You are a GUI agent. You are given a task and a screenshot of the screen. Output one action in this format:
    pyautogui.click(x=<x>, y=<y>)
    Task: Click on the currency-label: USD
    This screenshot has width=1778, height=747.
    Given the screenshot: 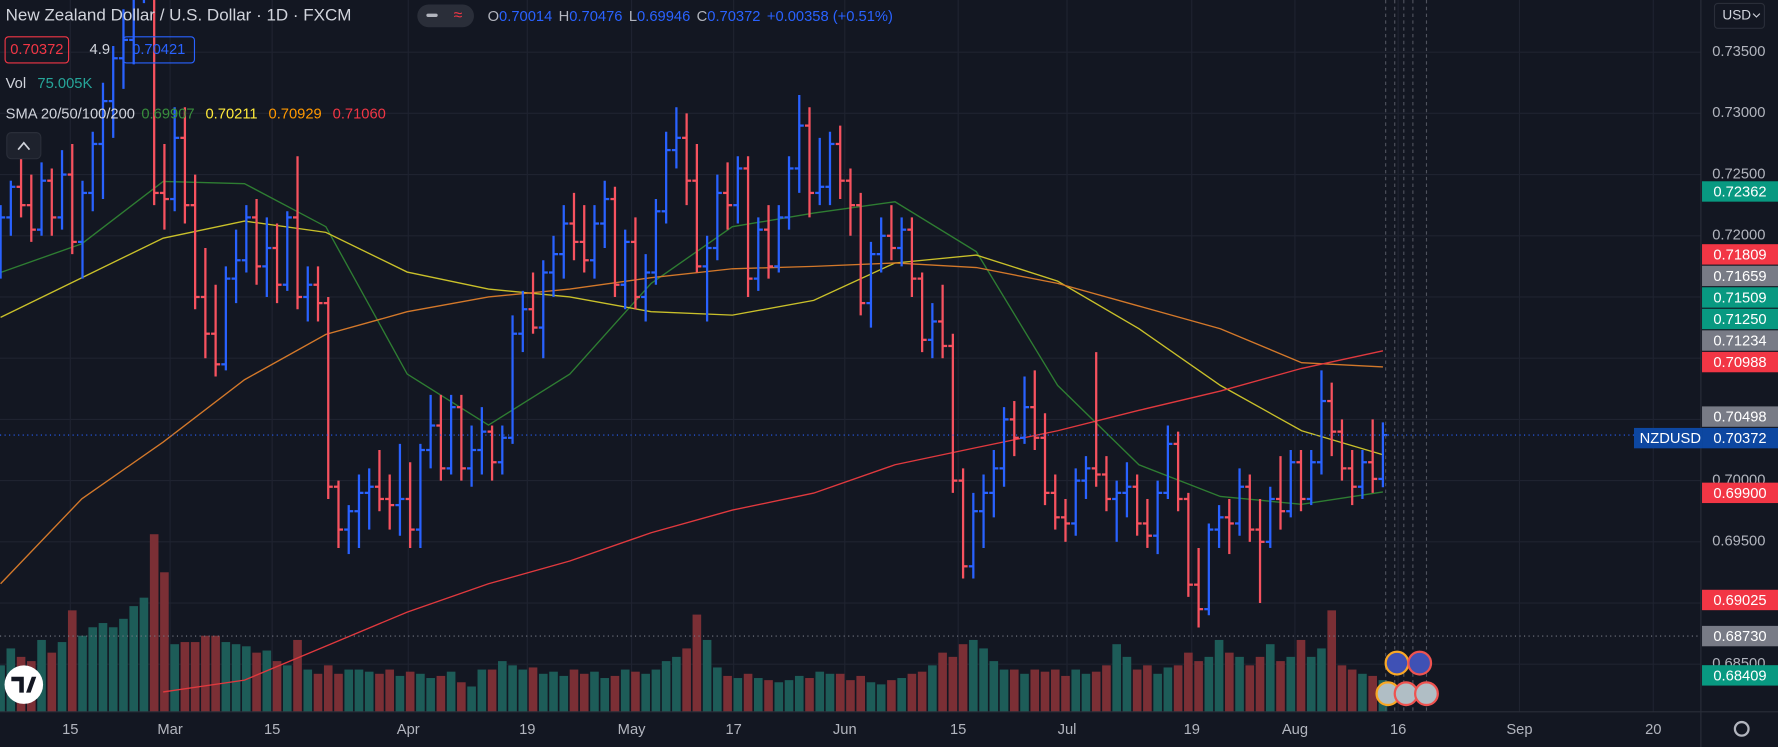 What is the action you would take?
    pyautogui.click(x=1736, y=14)
    